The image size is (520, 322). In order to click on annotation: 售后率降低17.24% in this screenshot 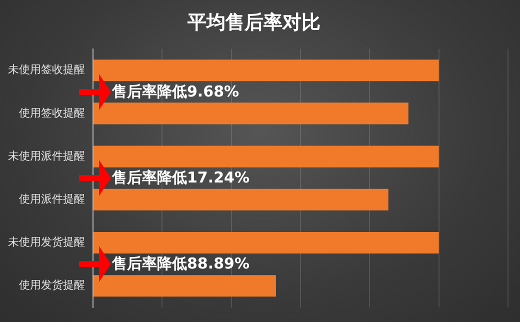, I will do `click(181, 178)`.